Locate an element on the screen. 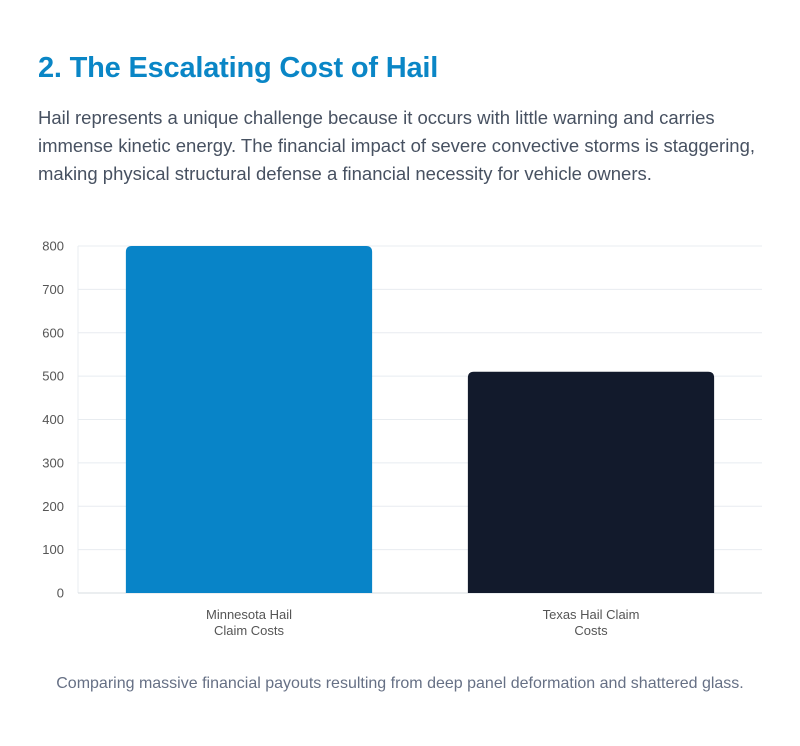 Image resolution: width=800 pixels, height=746 pixels. y-tick-label: 300 is located at coordinates (53, 462).